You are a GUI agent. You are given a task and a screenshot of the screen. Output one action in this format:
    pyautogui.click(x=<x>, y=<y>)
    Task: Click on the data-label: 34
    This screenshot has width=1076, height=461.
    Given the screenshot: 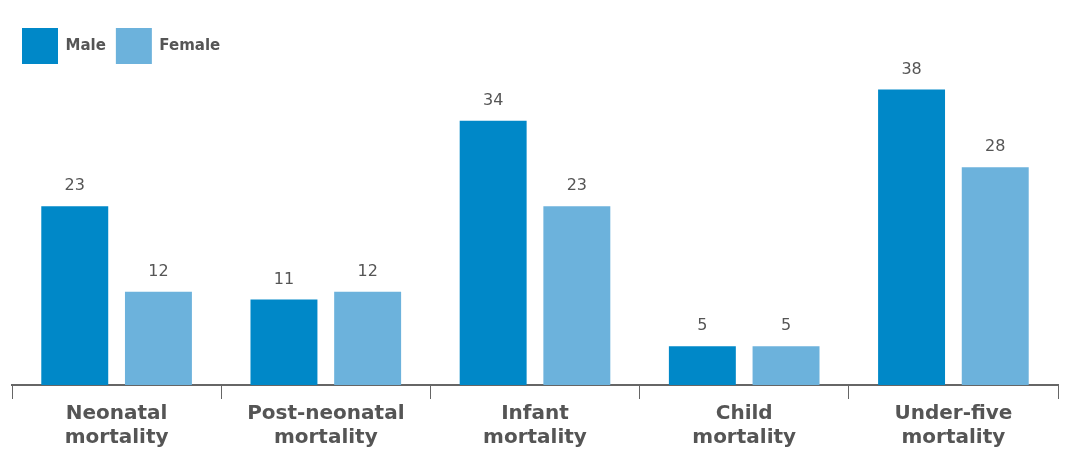 What is the action you would take?
    pyautogui.click(x=493, y=99)
    